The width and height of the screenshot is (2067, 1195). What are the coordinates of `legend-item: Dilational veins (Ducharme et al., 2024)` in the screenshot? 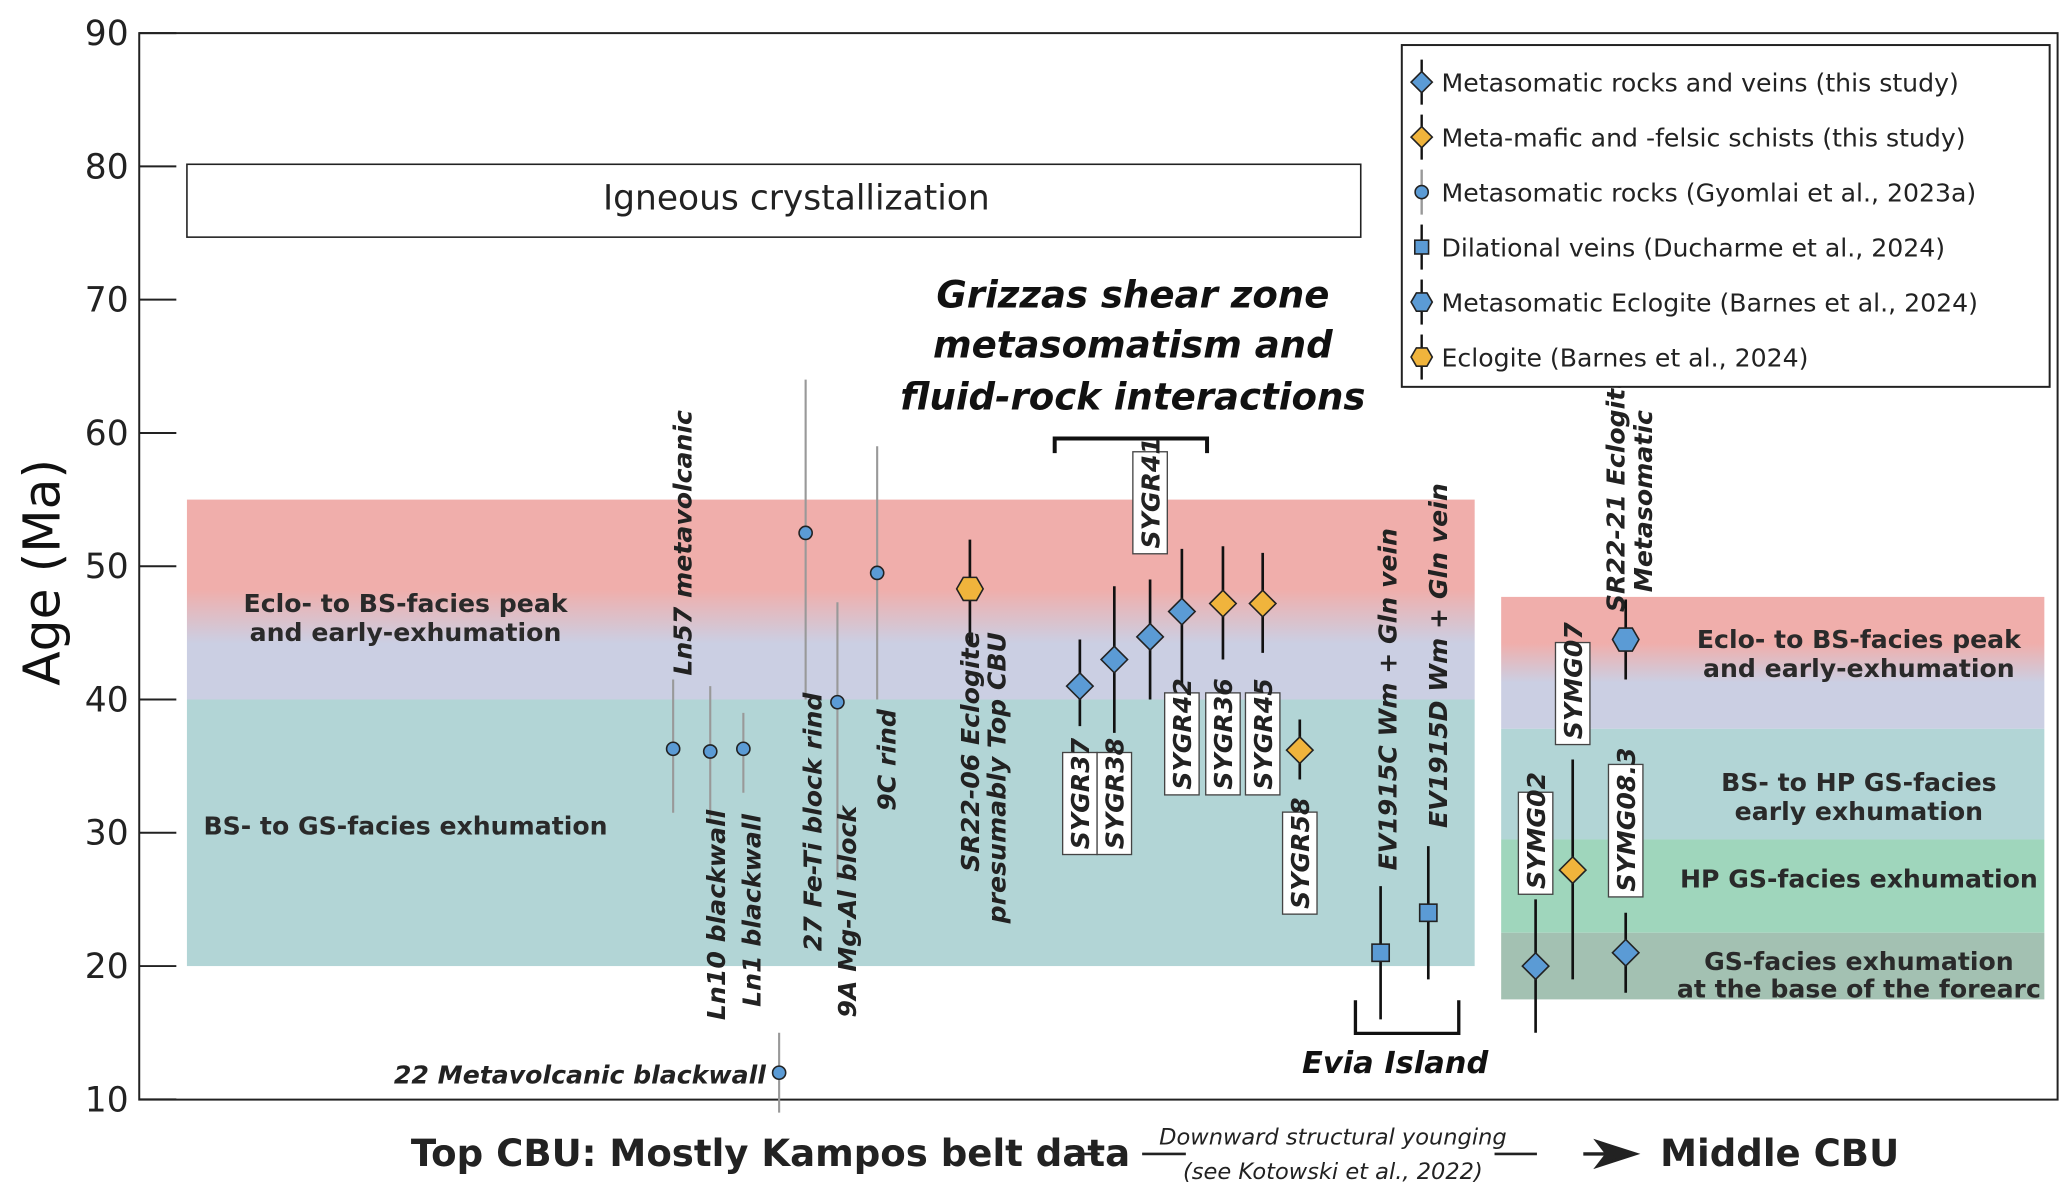 It's located at (1679, 247).